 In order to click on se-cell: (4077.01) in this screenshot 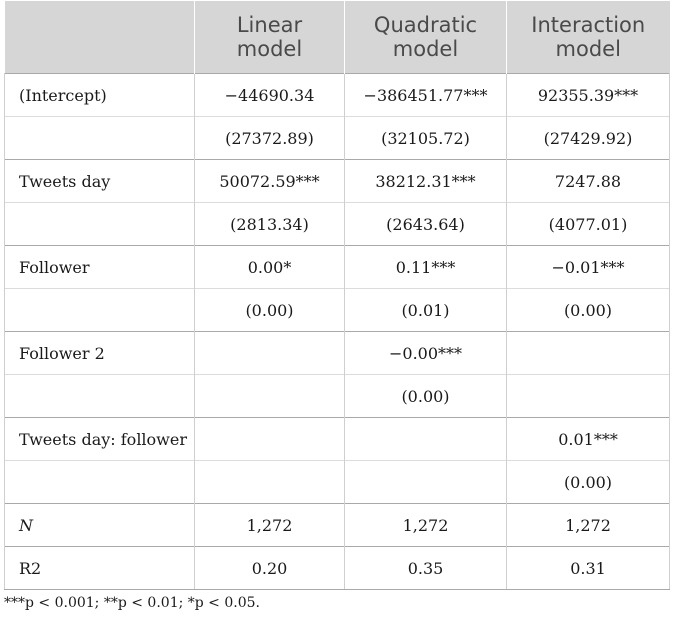, I will do `click(588, 224)`.